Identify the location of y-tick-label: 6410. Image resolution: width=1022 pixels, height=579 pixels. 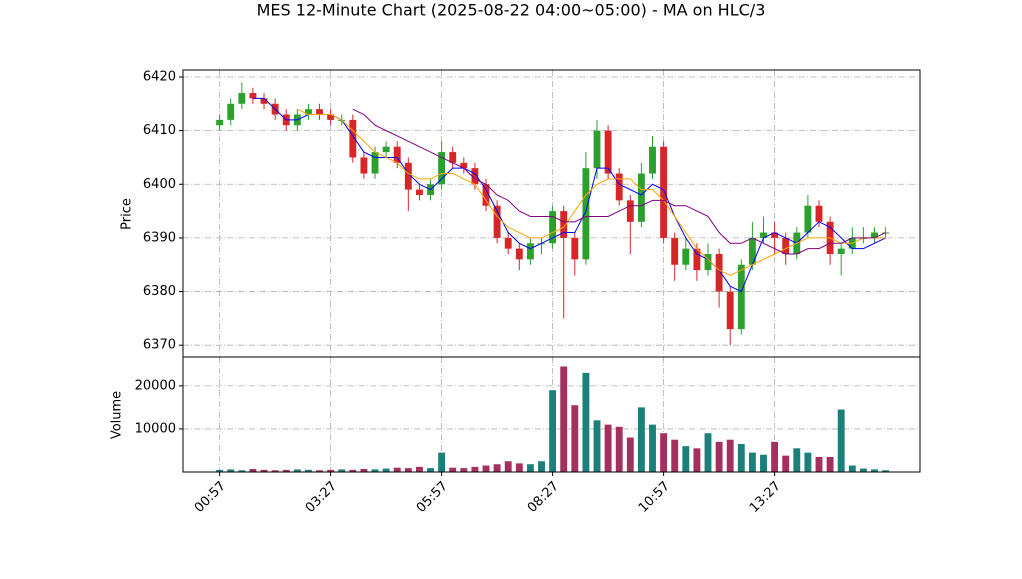
(159, 130).